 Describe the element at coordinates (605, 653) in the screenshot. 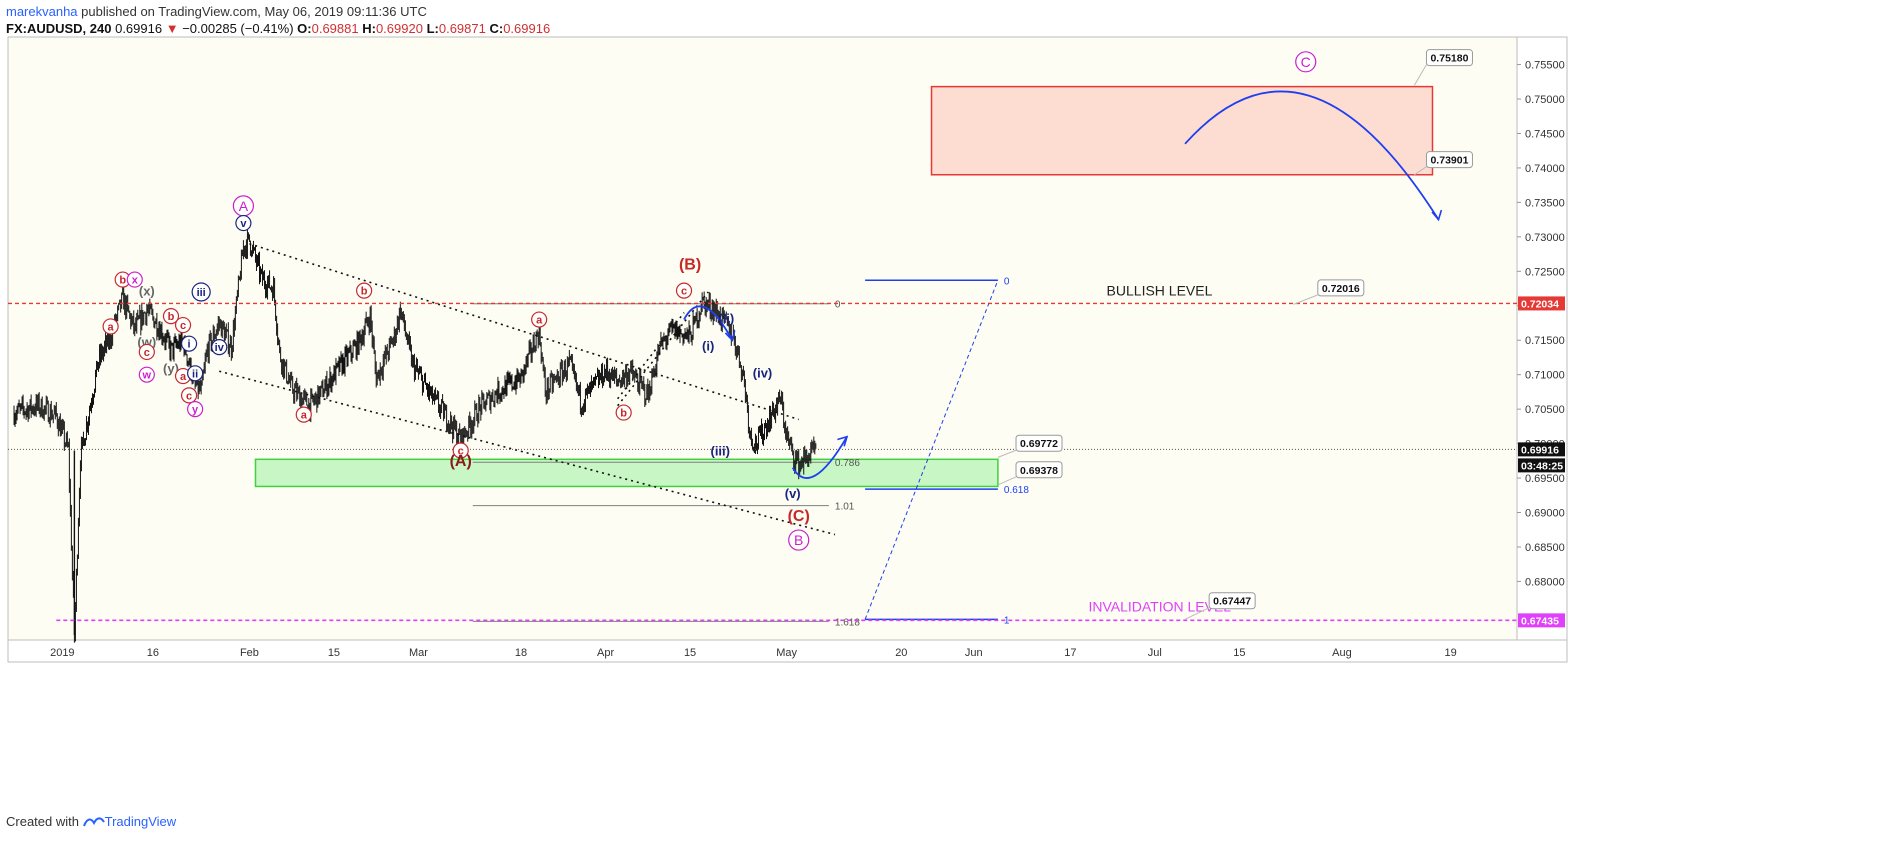

I see `x-tick-label: Apr` at that location.